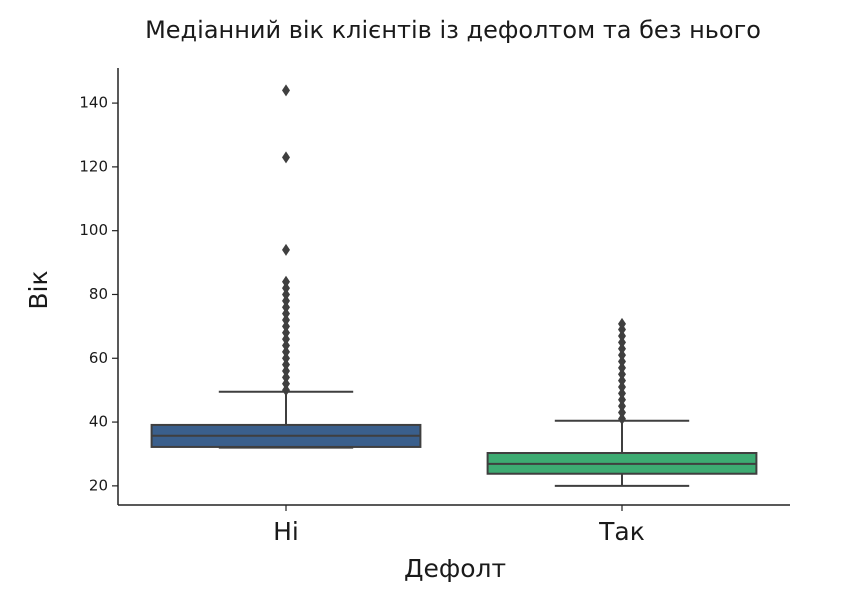 This screenshot has width=864, height=606. What do you see at coordinates (93, 166) in the screenshot?
I see `y-tick-label: 120` at bounding box center [93, 166].